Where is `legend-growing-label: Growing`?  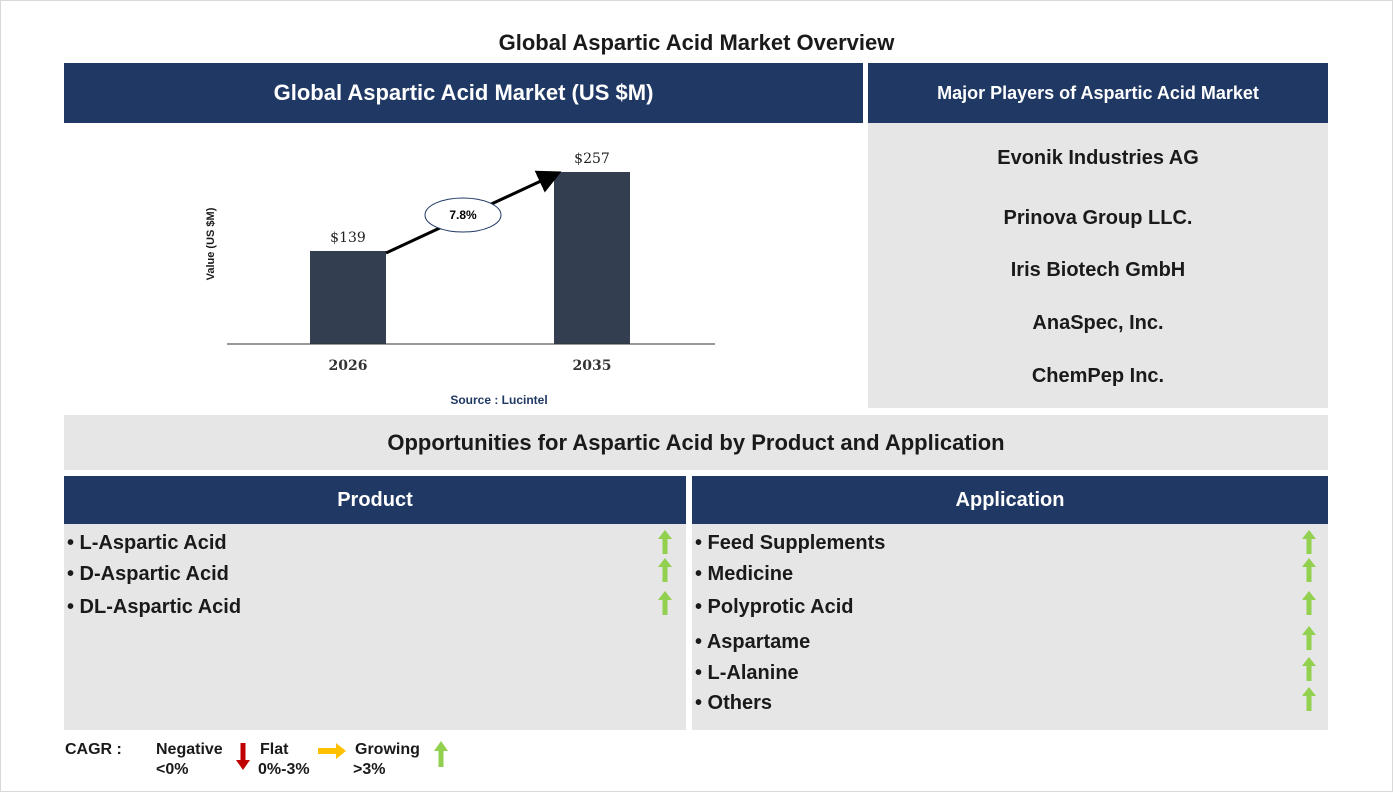
legend-growing-label: Growing is located at coordinates (387, 749).